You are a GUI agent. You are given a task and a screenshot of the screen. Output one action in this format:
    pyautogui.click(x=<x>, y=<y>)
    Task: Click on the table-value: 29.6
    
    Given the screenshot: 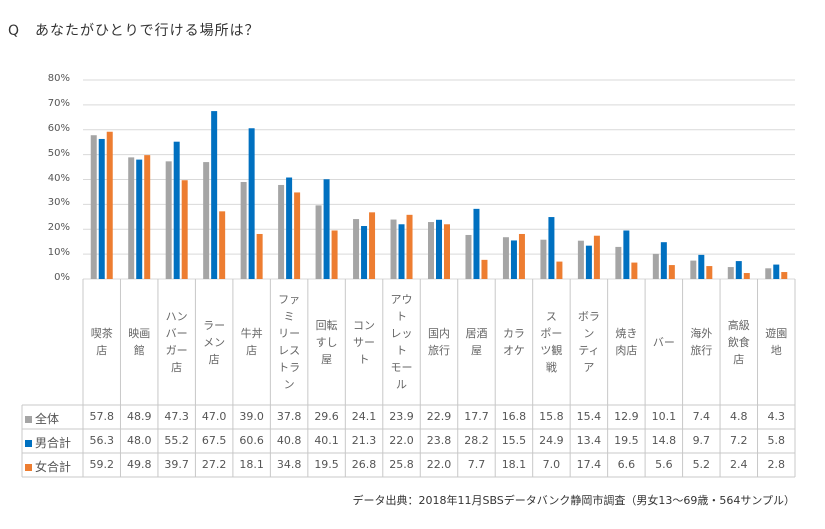 What is the action you would take?
    pyautogui.click(x=326, y=416)
    